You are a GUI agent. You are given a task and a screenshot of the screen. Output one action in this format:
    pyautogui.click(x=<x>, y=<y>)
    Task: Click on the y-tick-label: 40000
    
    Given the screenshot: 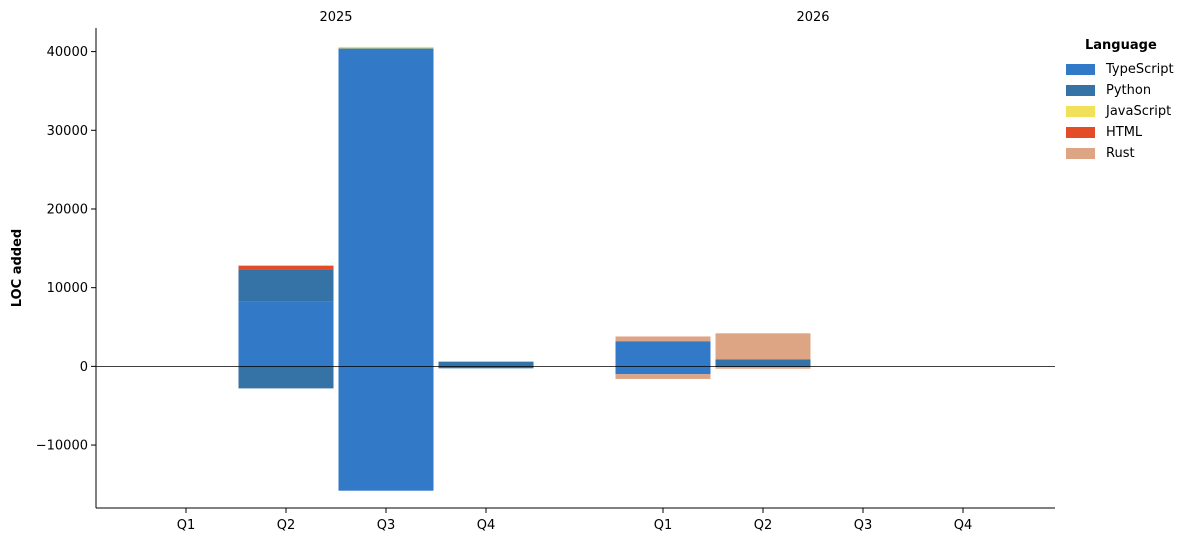 What is the action you would take?
    pyautogui.click(x=67, y=52)
    